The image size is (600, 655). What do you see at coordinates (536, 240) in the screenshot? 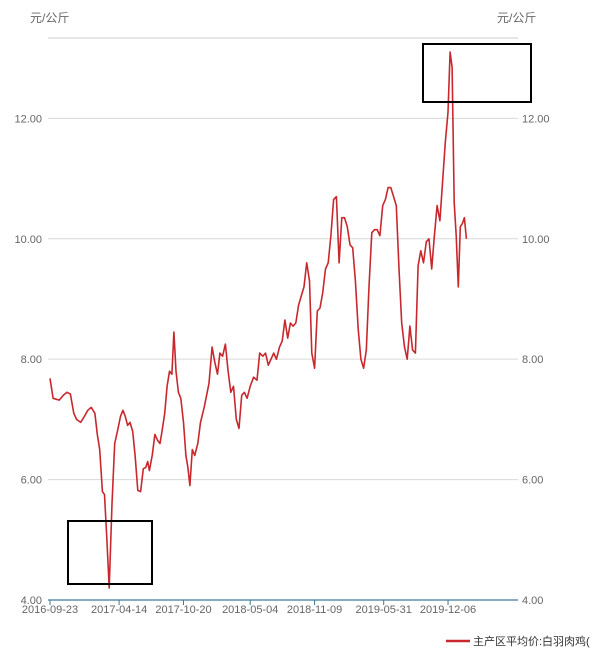
I see `y-tick-label-right: 10.00` at bounding box center [536, 240].